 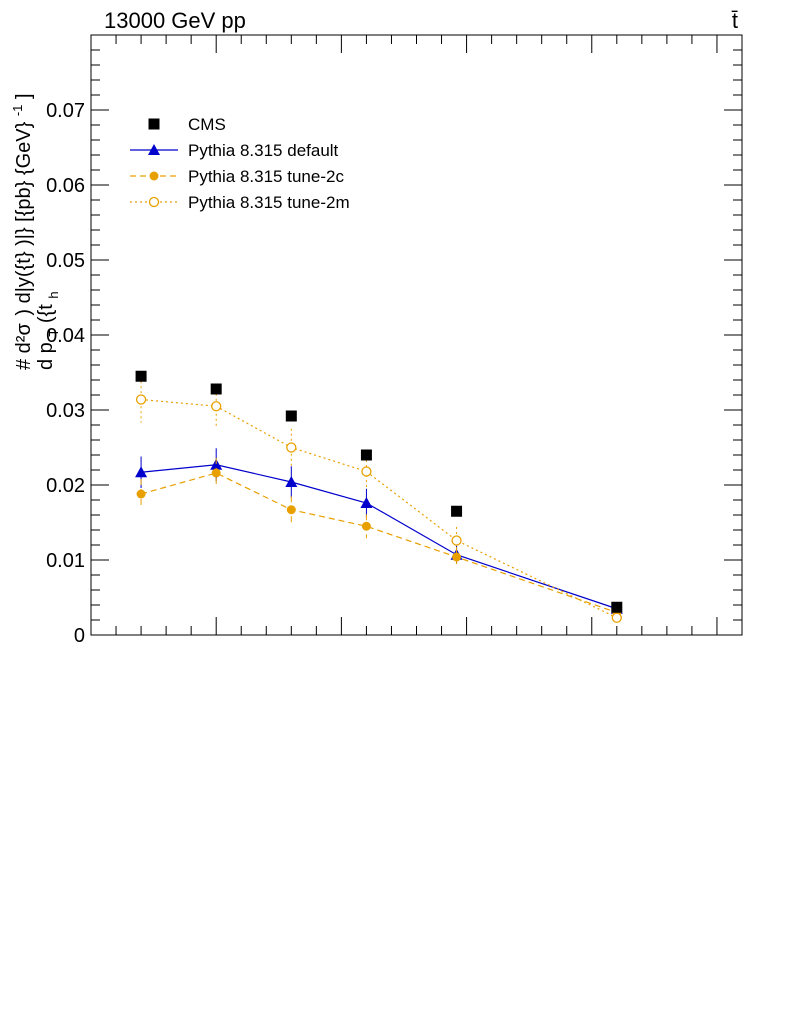 What do you see at coordinates (263, 150) in the screenshot?
I see `legend-label: Pythia 8.315 default` at bounding box center [263, 150].